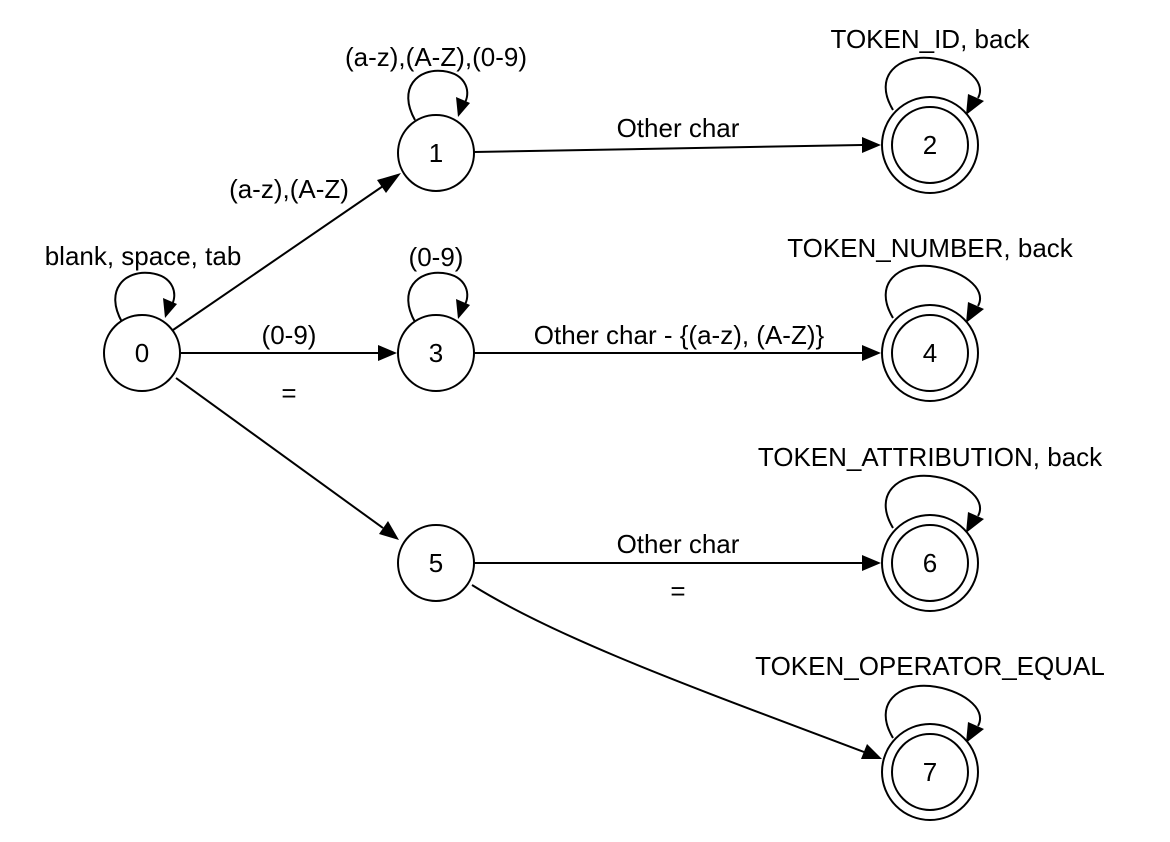  I want to click on state-label-0: 0, so click(142, 353).